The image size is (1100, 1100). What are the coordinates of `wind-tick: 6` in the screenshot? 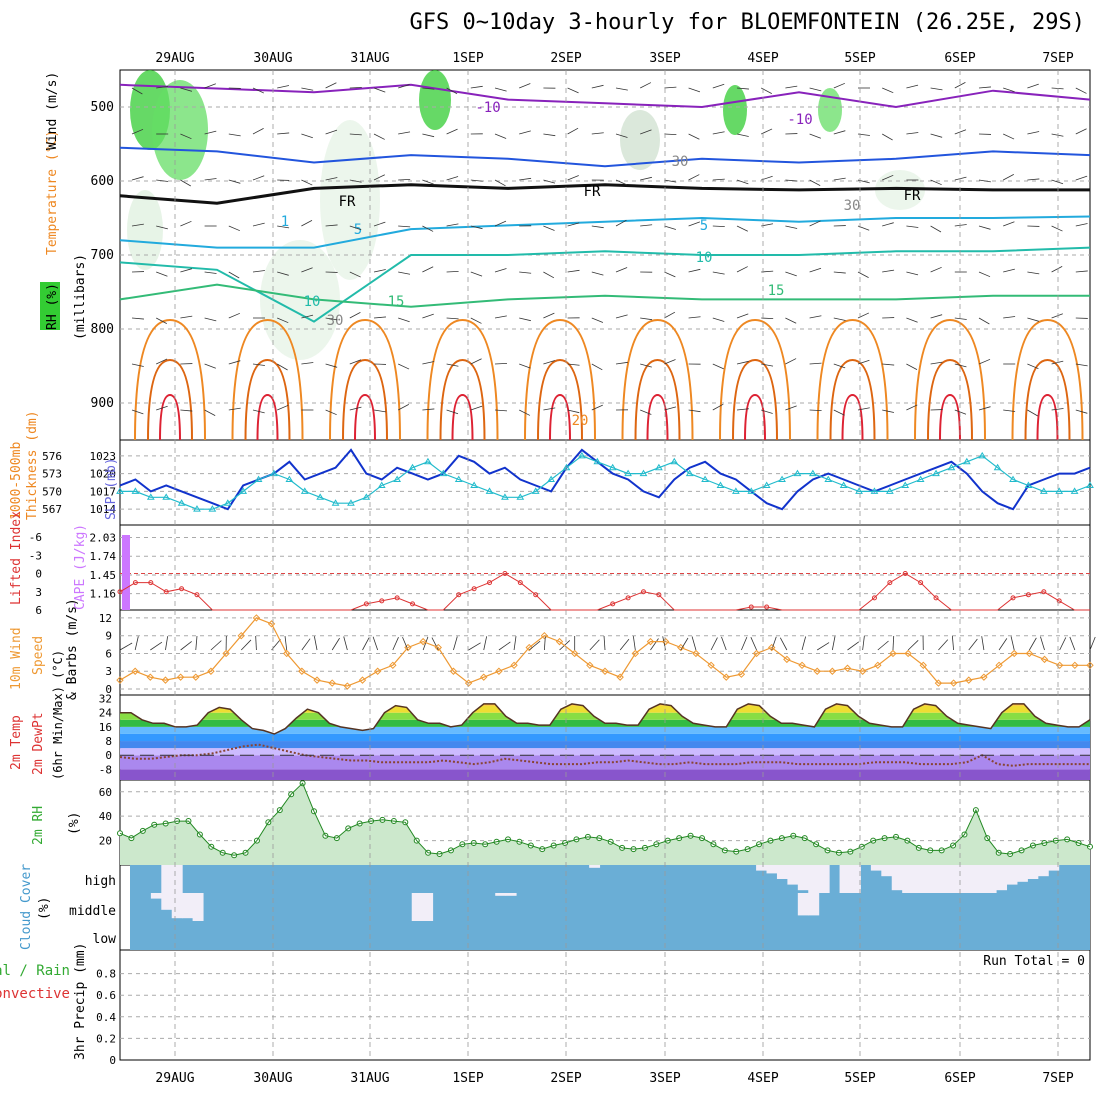 It's located at (108, 653).